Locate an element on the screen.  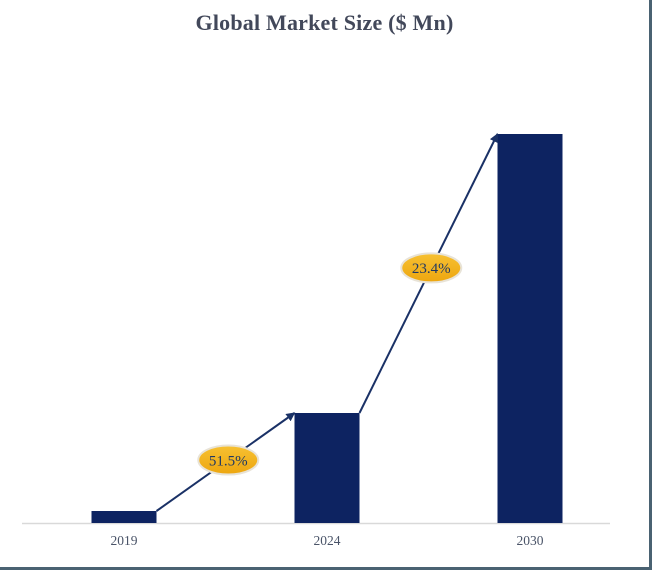
growth-label-ellipse-2019-2024 is located at coordinates (228, 460).